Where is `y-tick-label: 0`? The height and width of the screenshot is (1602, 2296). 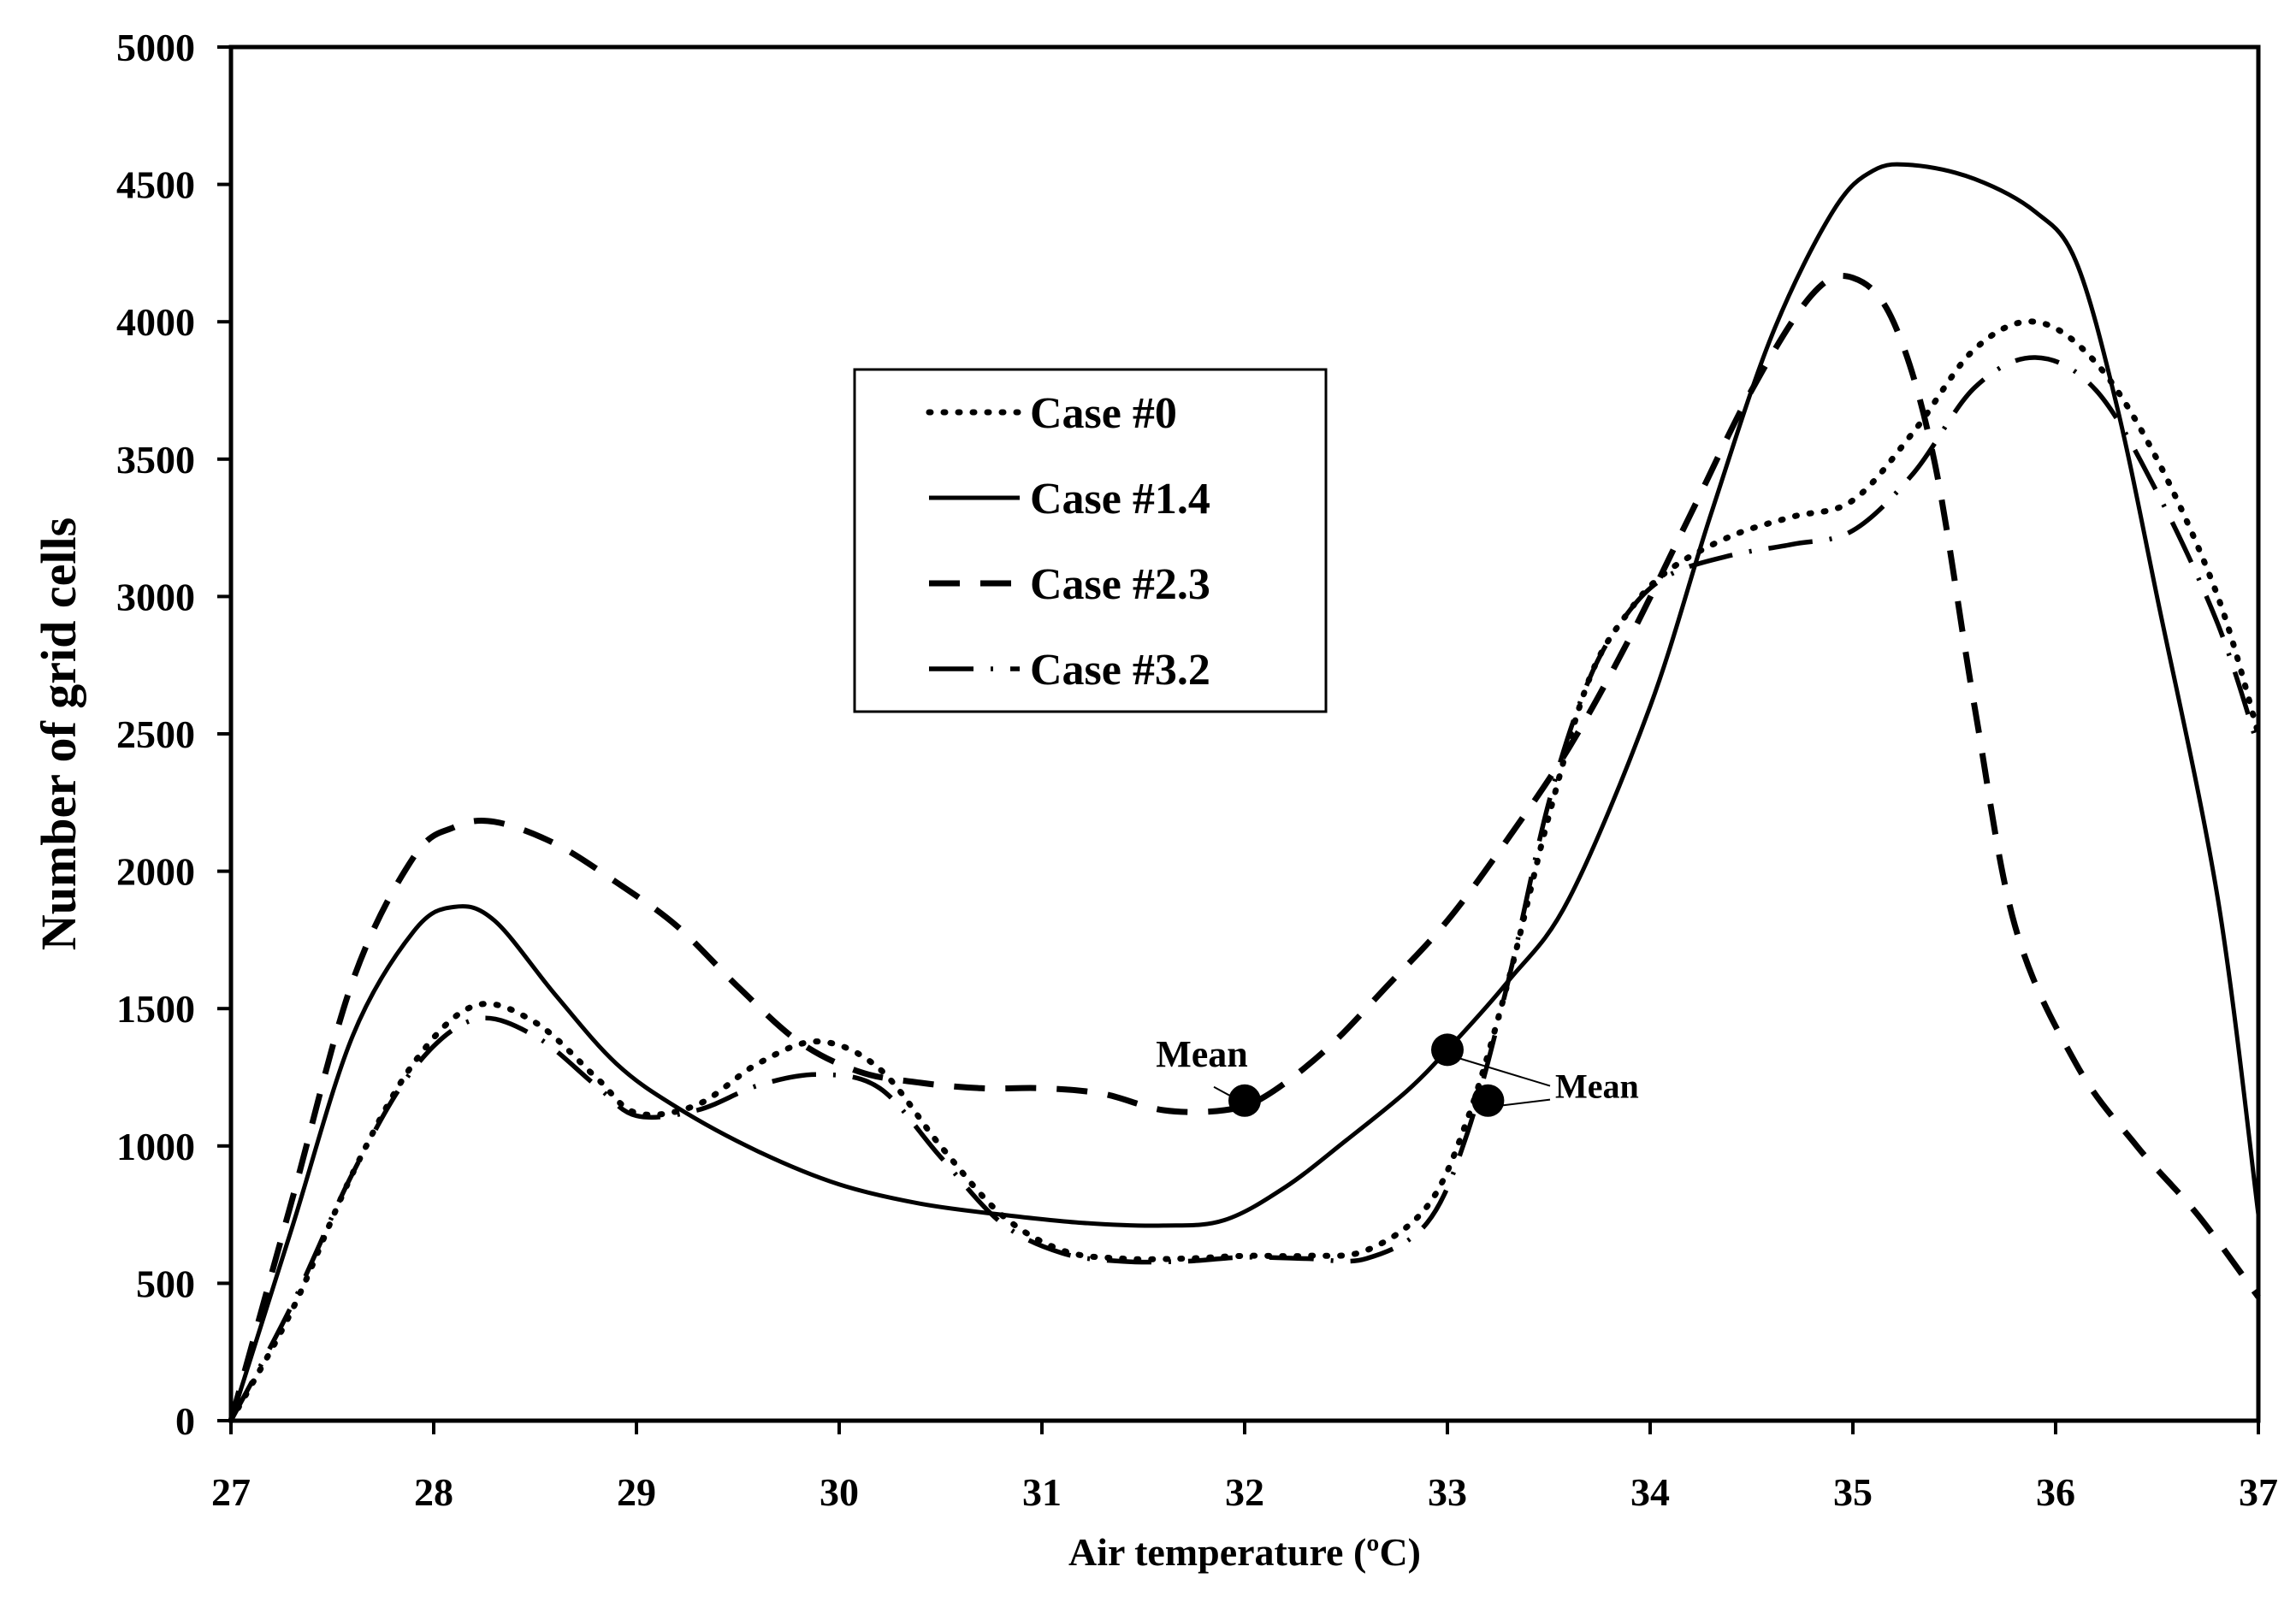 y-tick-label: 0 is located at coordinates (185, 1421).